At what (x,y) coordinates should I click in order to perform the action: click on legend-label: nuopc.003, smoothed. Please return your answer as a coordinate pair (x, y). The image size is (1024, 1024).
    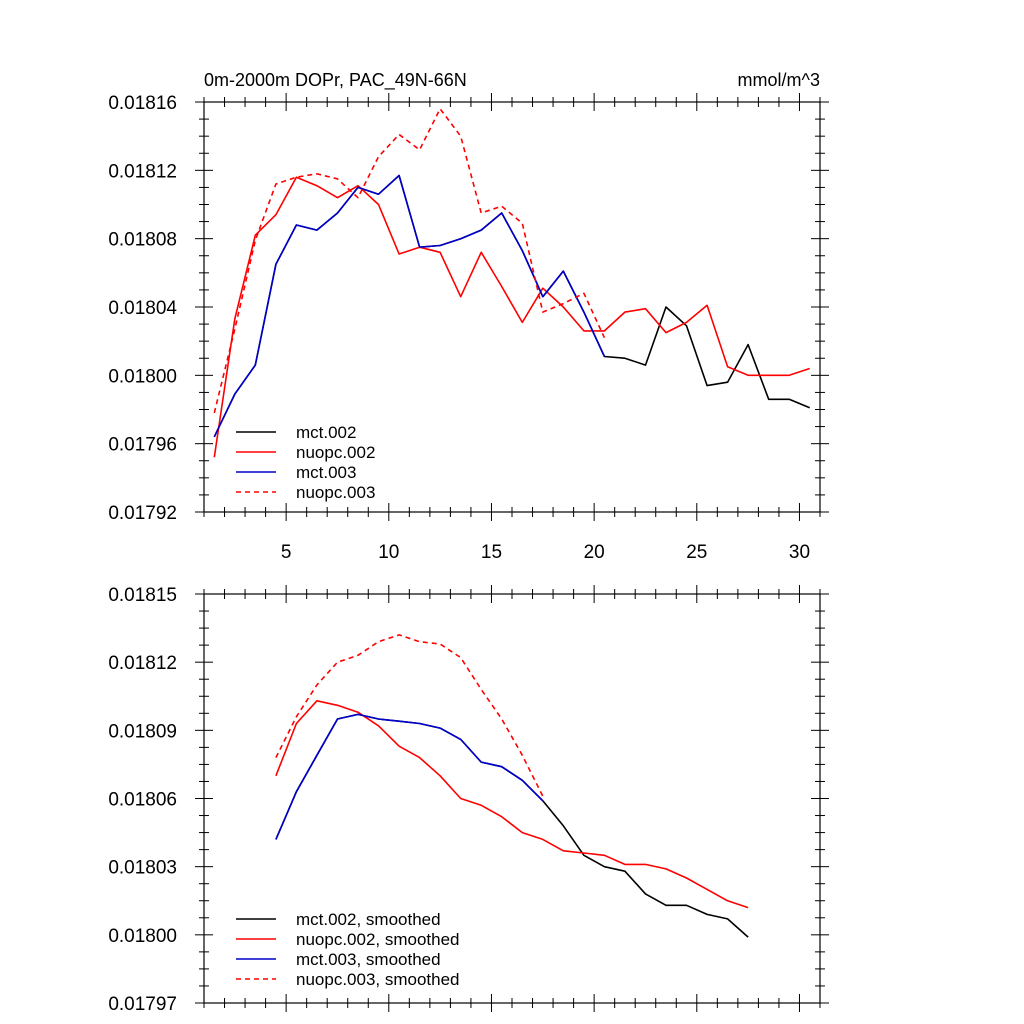
    Looking at the image, I should click on (378, 979).